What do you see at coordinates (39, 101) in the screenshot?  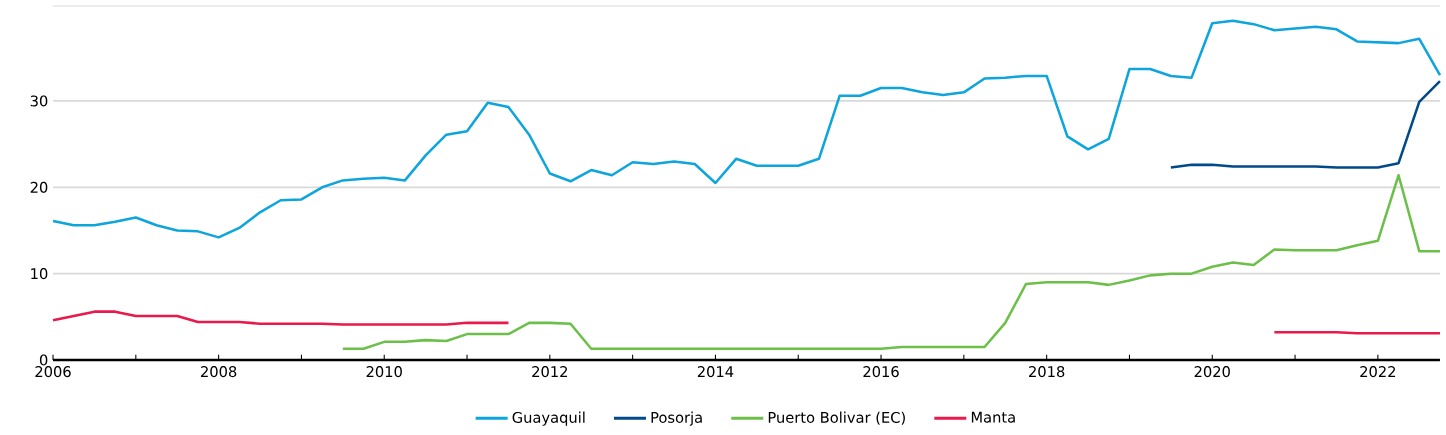 I see `y-tick-label: 30` at bounding box center [39, 101].